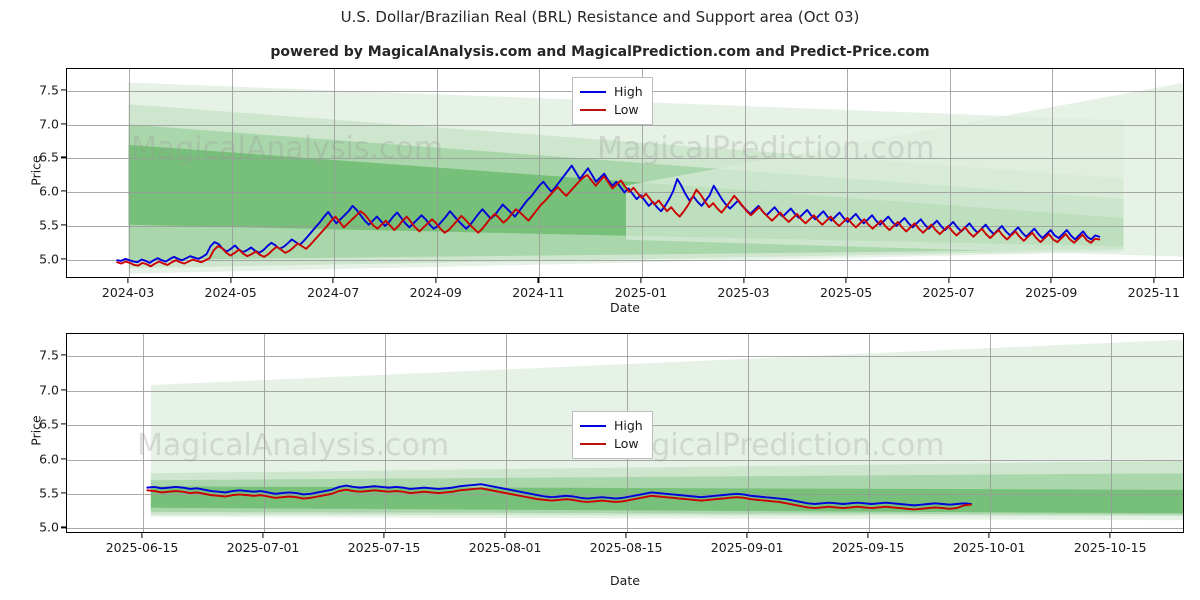 The height and width of the screenshot is (600, 1200). What do you see at coordinates (1051, 292) in the screenshot?
I see `x-axis-tick-label: 2025-09` at bounding box center [1051, 292].